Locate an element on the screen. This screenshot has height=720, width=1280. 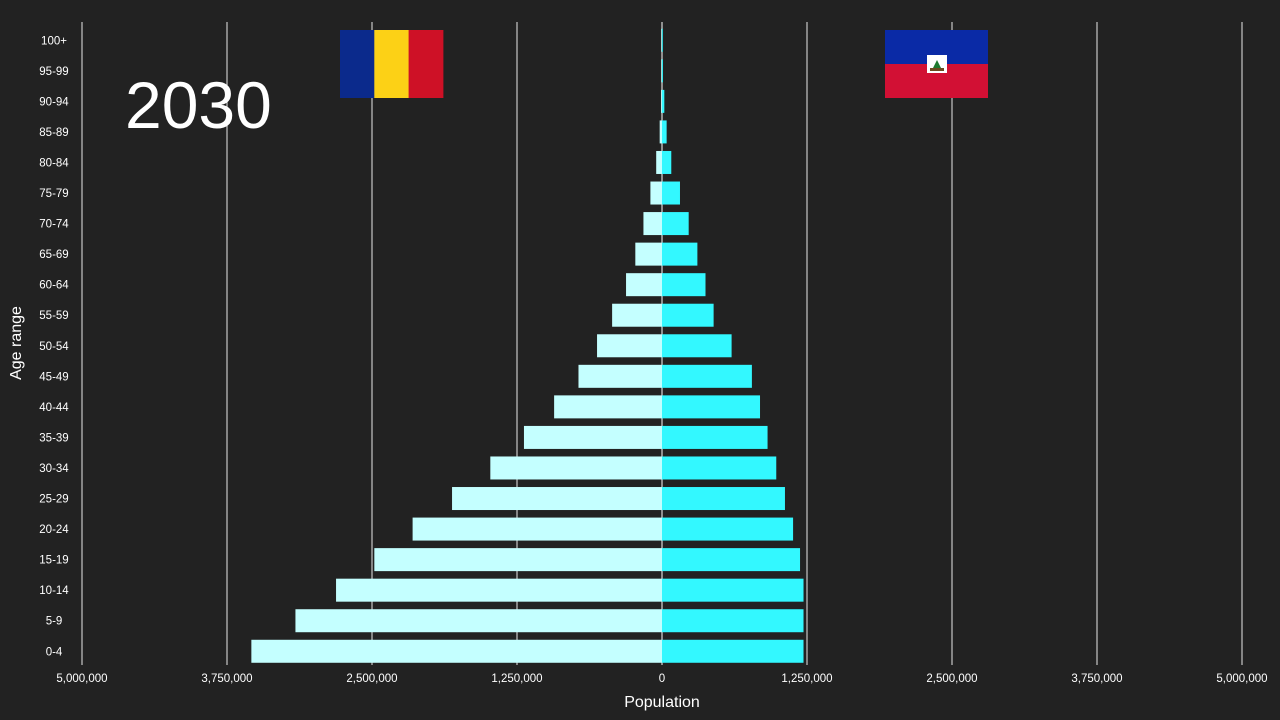
y-tick-label: 45-49 is located at coordinates (53, 377).